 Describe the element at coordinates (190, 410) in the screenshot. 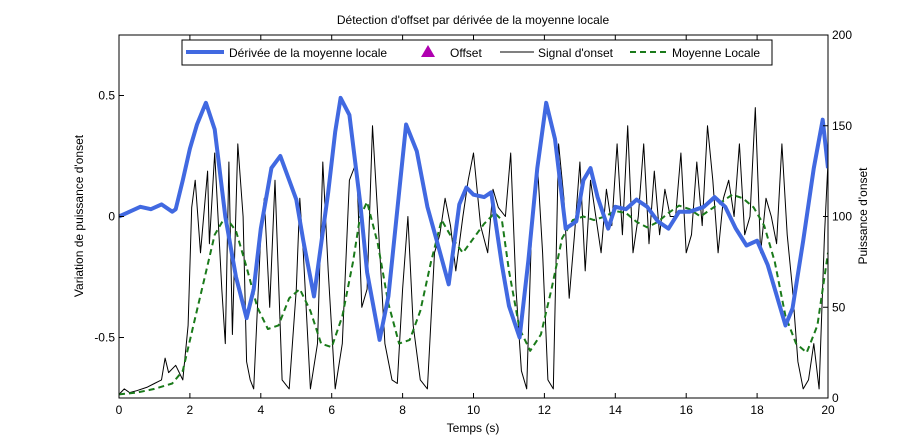

I see `x-tick-label: 2` at that location.